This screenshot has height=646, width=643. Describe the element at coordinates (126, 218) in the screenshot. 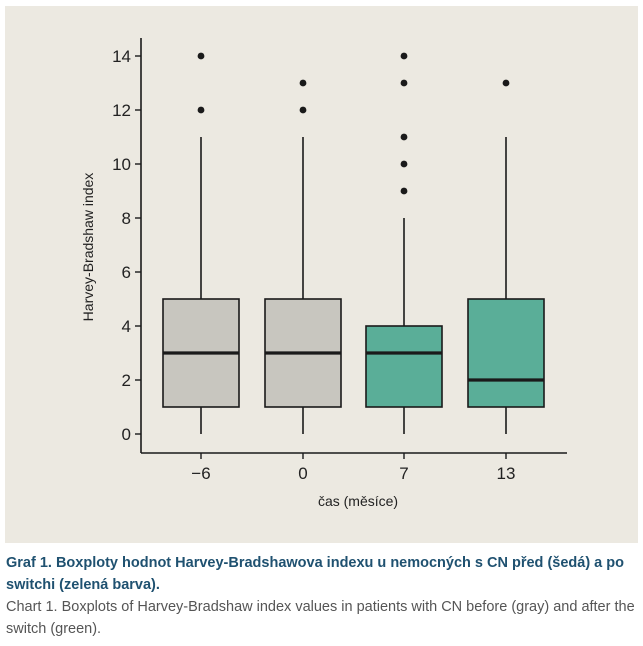

I see `y-tick-label: 8` at that location.